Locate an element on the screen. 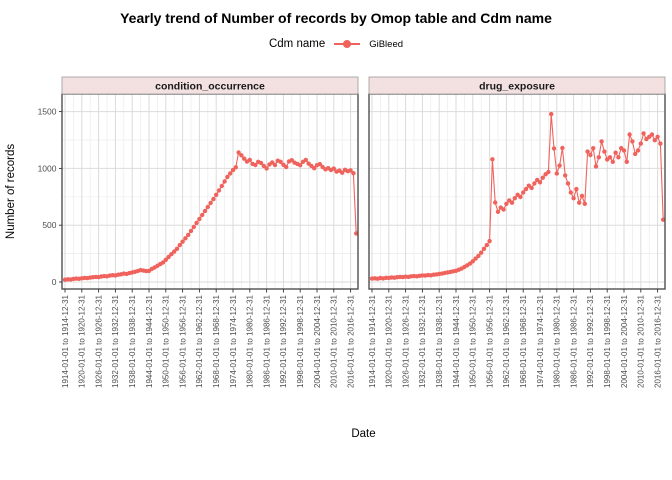  legend-key is located at coordinates (347, 44).